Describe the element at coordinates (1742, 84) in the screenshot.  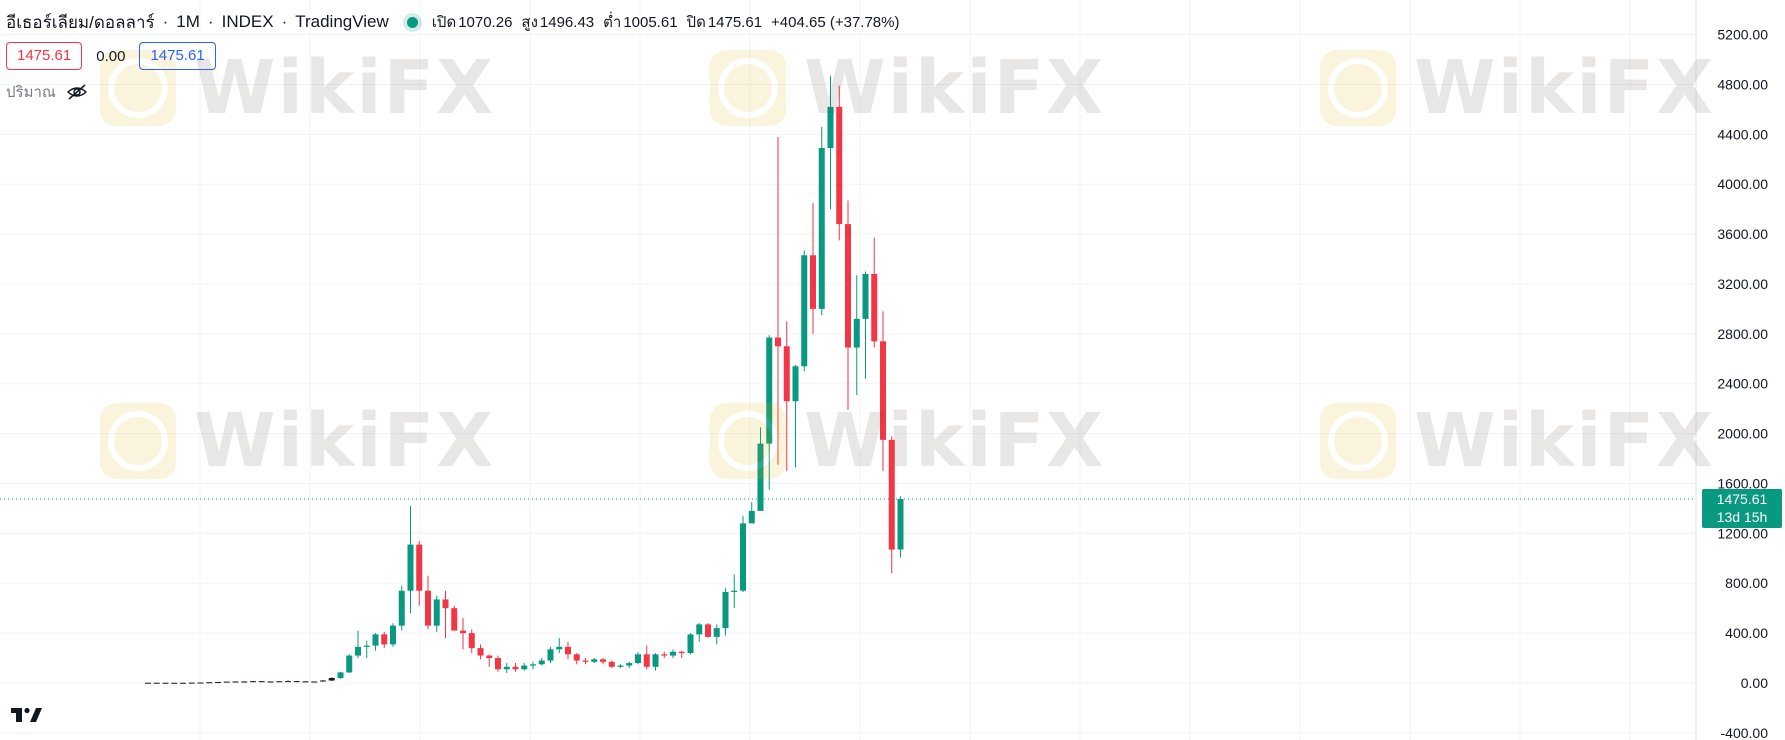
I see `y-tick-label: 4800.00` at that location.